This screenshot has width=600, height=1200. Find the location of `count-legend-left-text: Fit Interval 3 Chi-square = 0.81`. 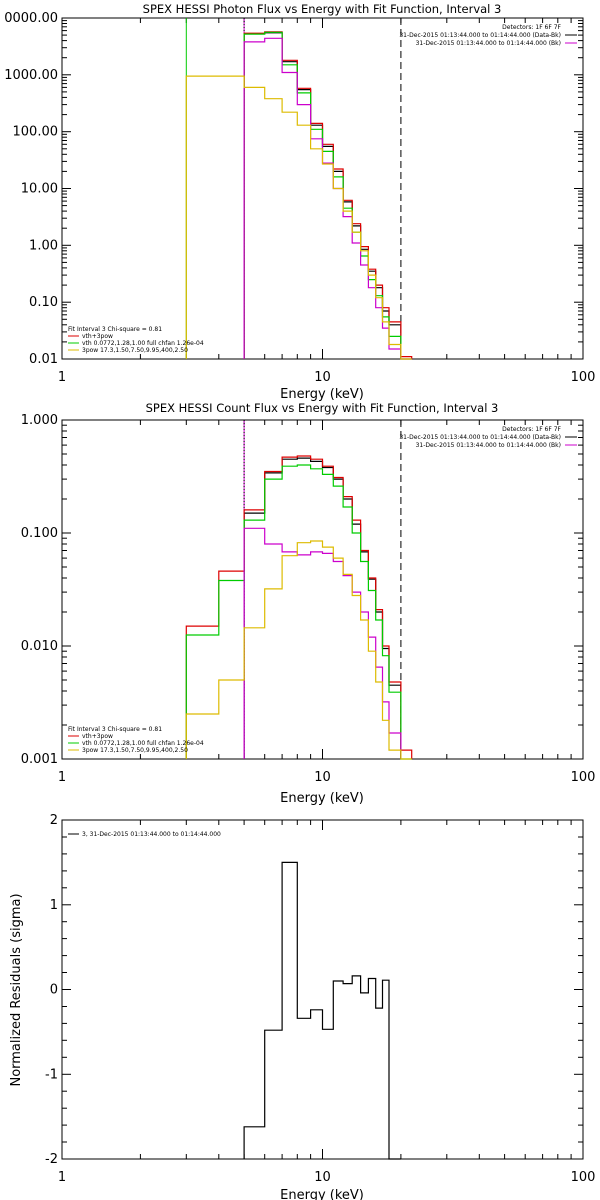

count-legend-left-text: Fit Interval 3 Chi-square = 0.81 is located at coordinates (115, 729).